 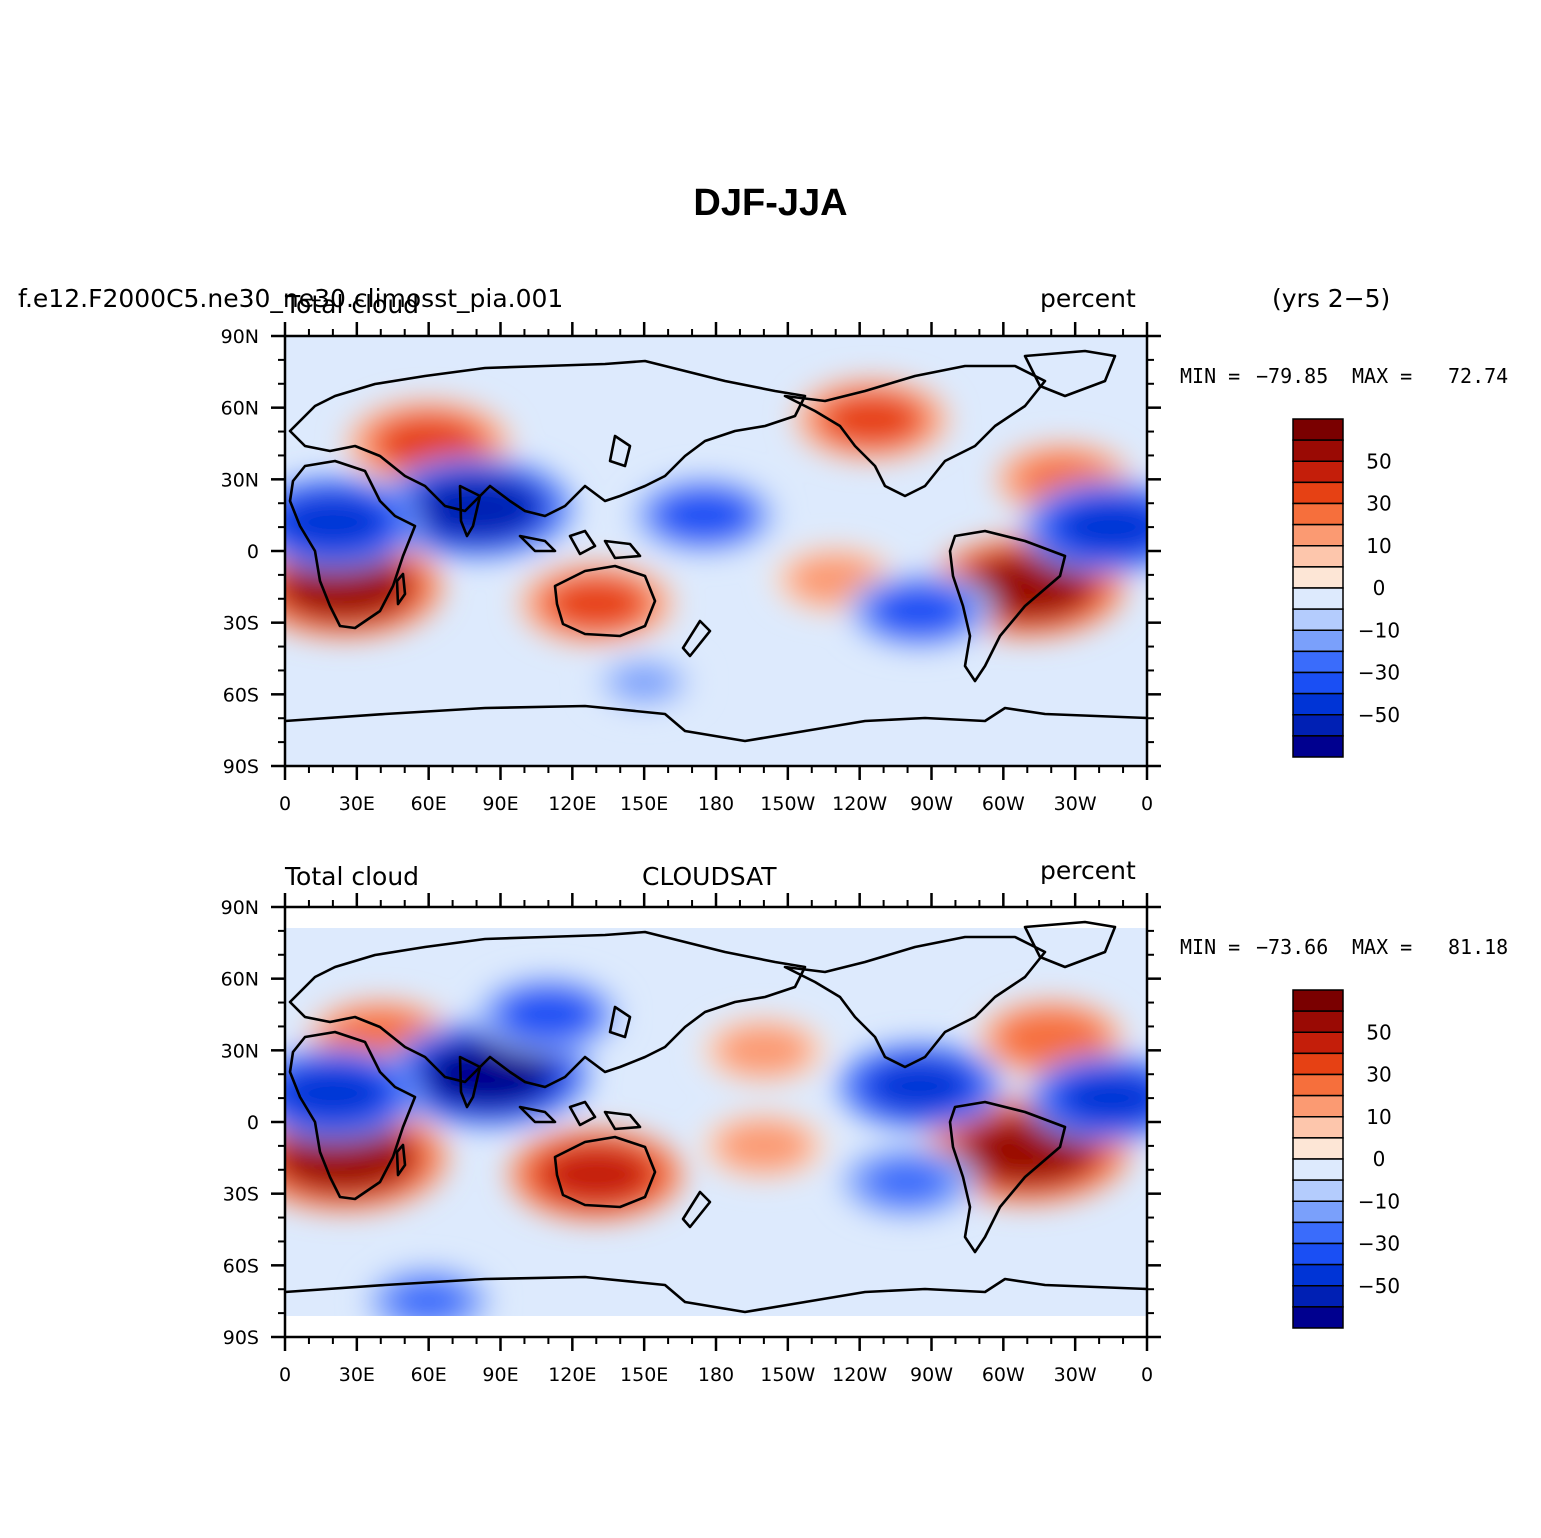 I want to click on panel1-case-label: f.e12.F2000C5.ne30_ne30.climosst_pia.001, so click(x=291, y=298).